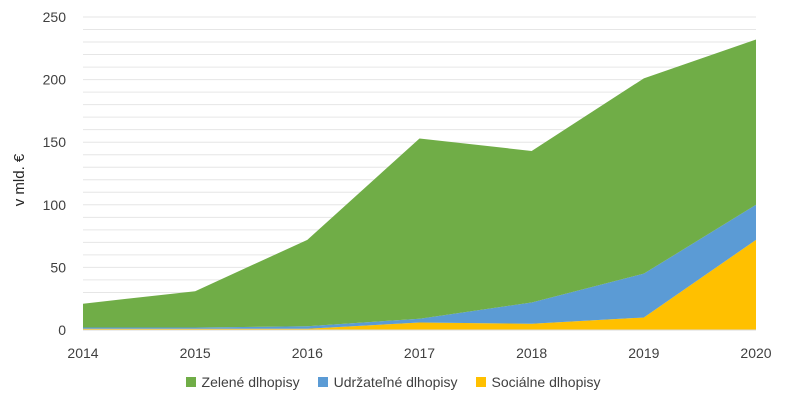  What do you see at coordinates (195, 353) in the screenshot?
I see `x-tick-label: 2015` at bounding box center [195, 353].